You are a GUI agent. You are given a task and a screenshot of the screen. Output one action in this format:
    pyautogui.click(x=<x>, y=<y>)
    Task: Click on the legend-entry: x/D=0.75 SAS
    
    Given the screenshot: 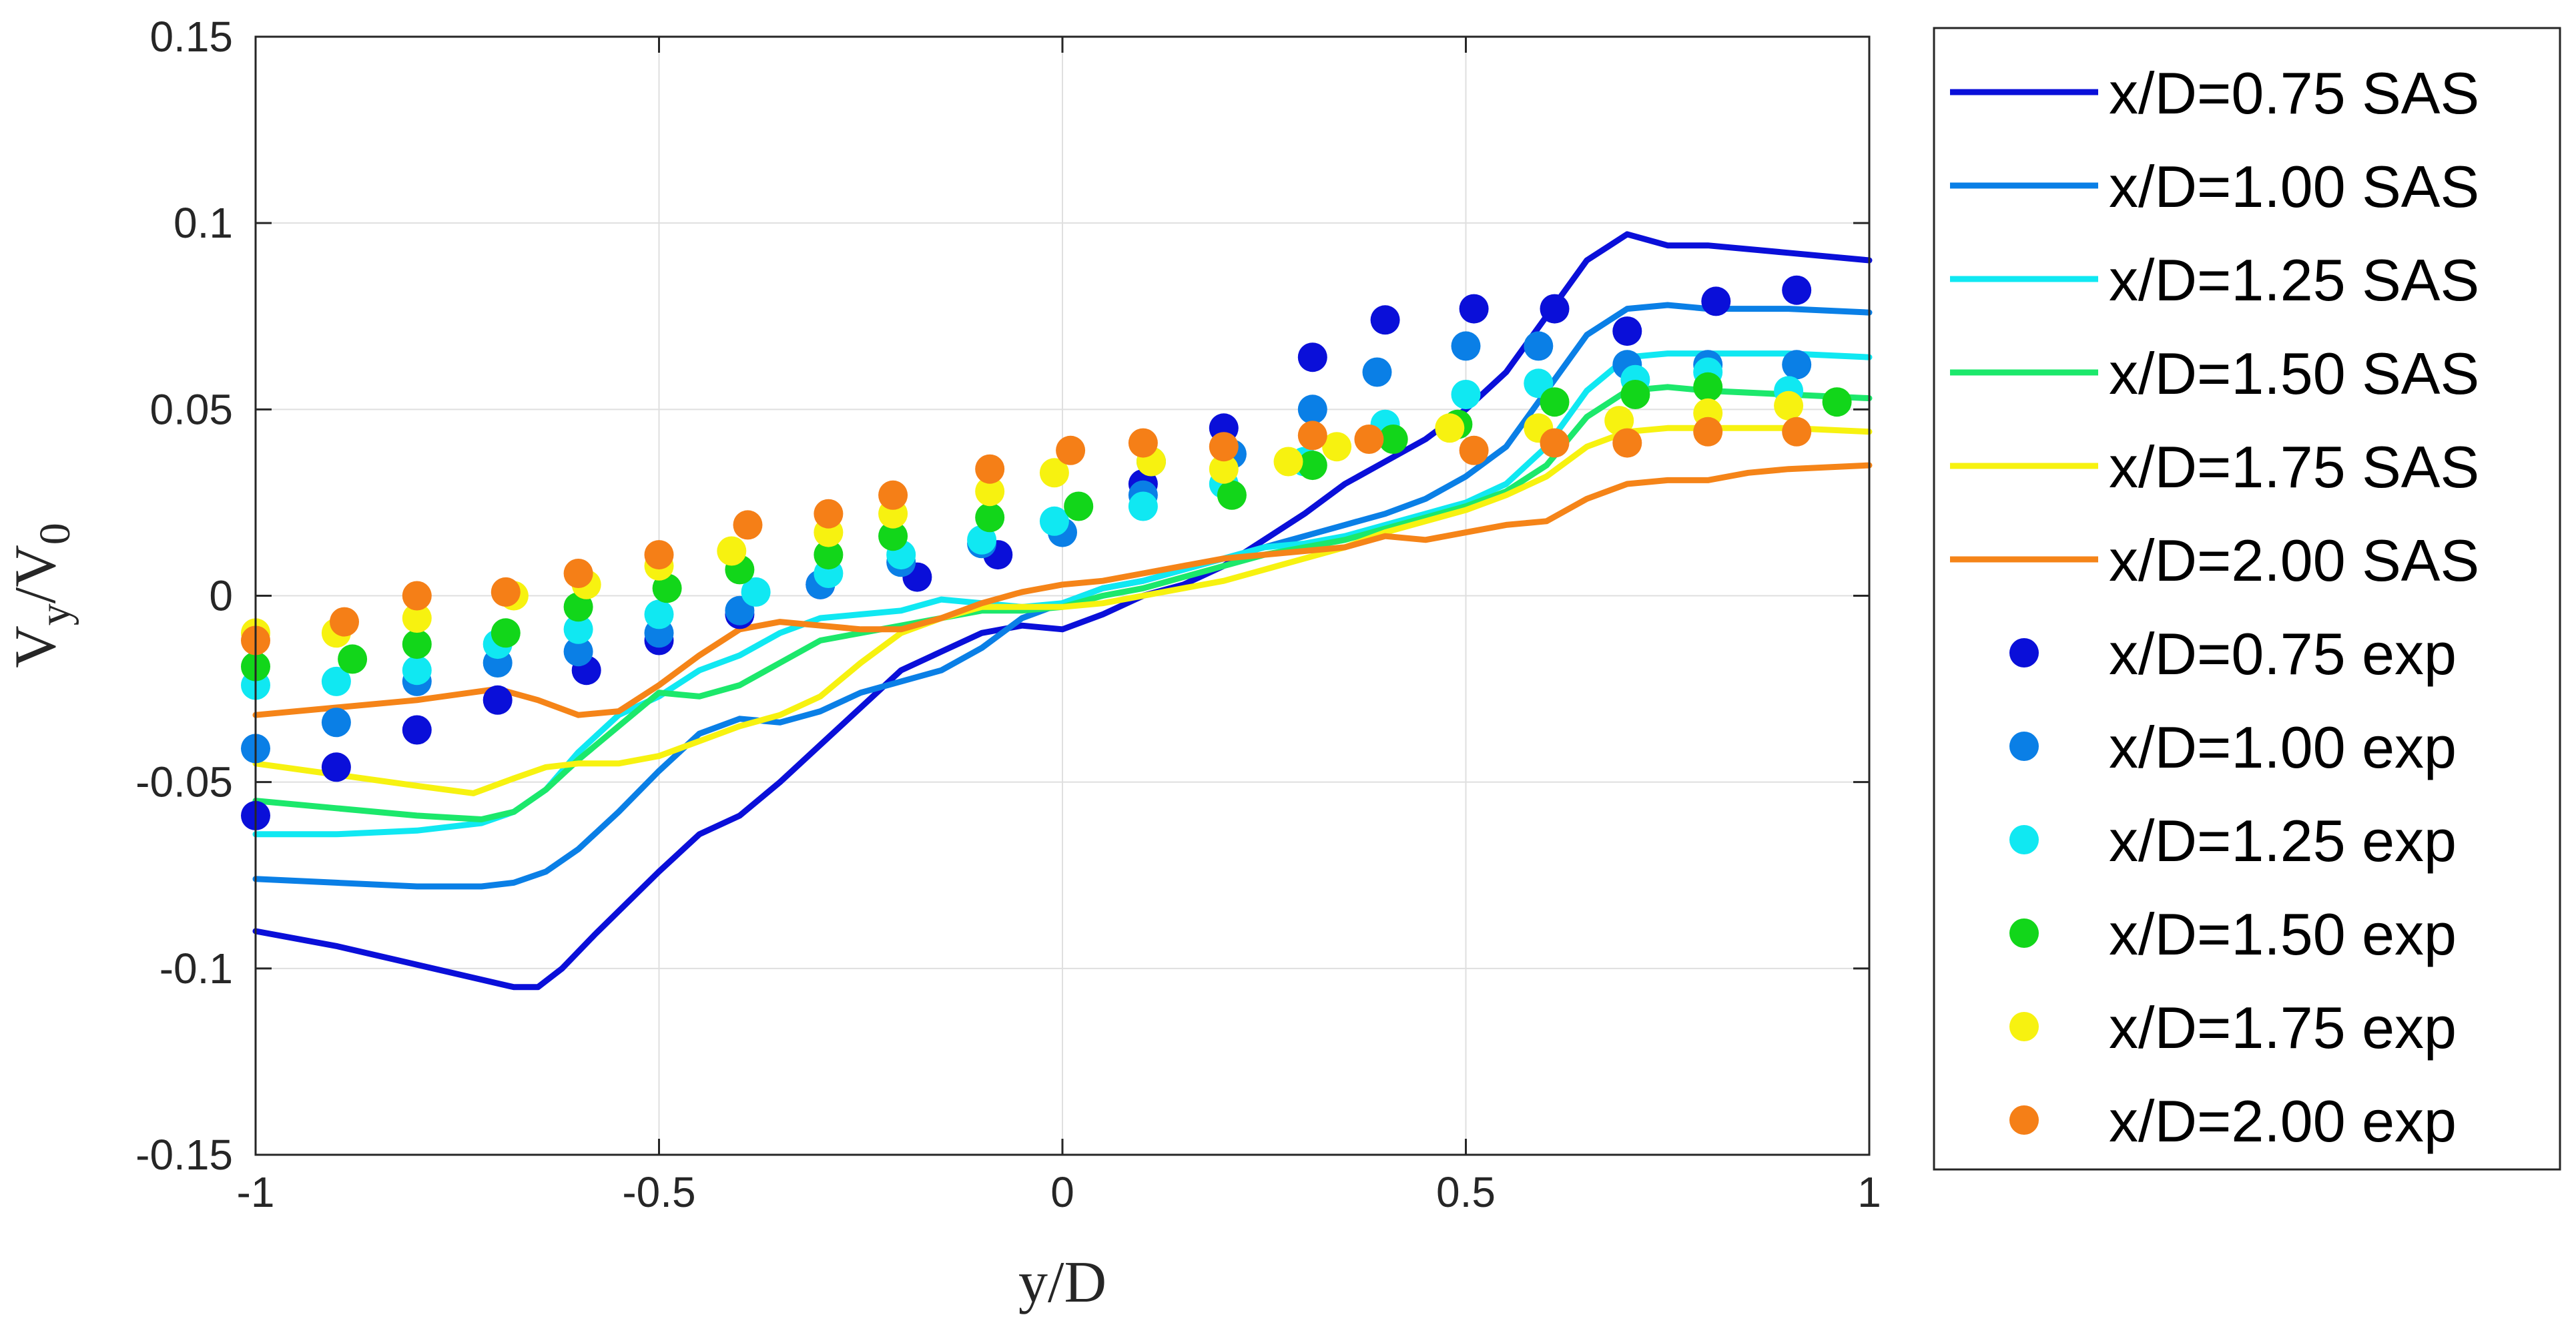 What is the action you would take?
    pyautogui.click(x=2214, y=93)
    